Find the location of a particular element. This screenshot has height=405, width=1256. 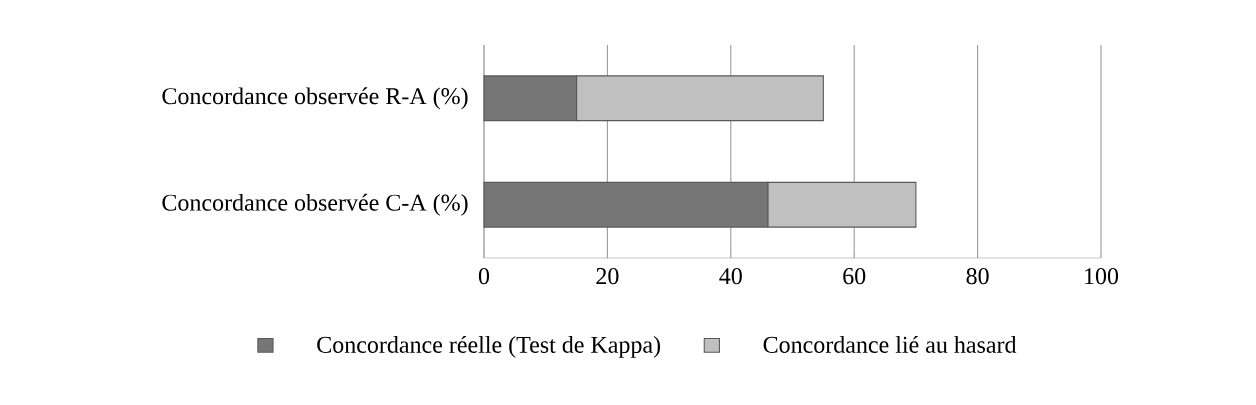

x-tick-label: 0 is located at coordinates (484, 276).